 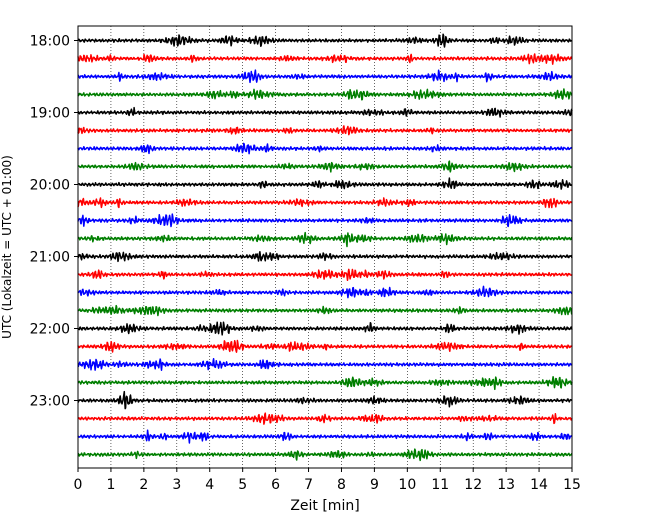 I want to click on x-tick-label: 8, so click(x=341, y=485).